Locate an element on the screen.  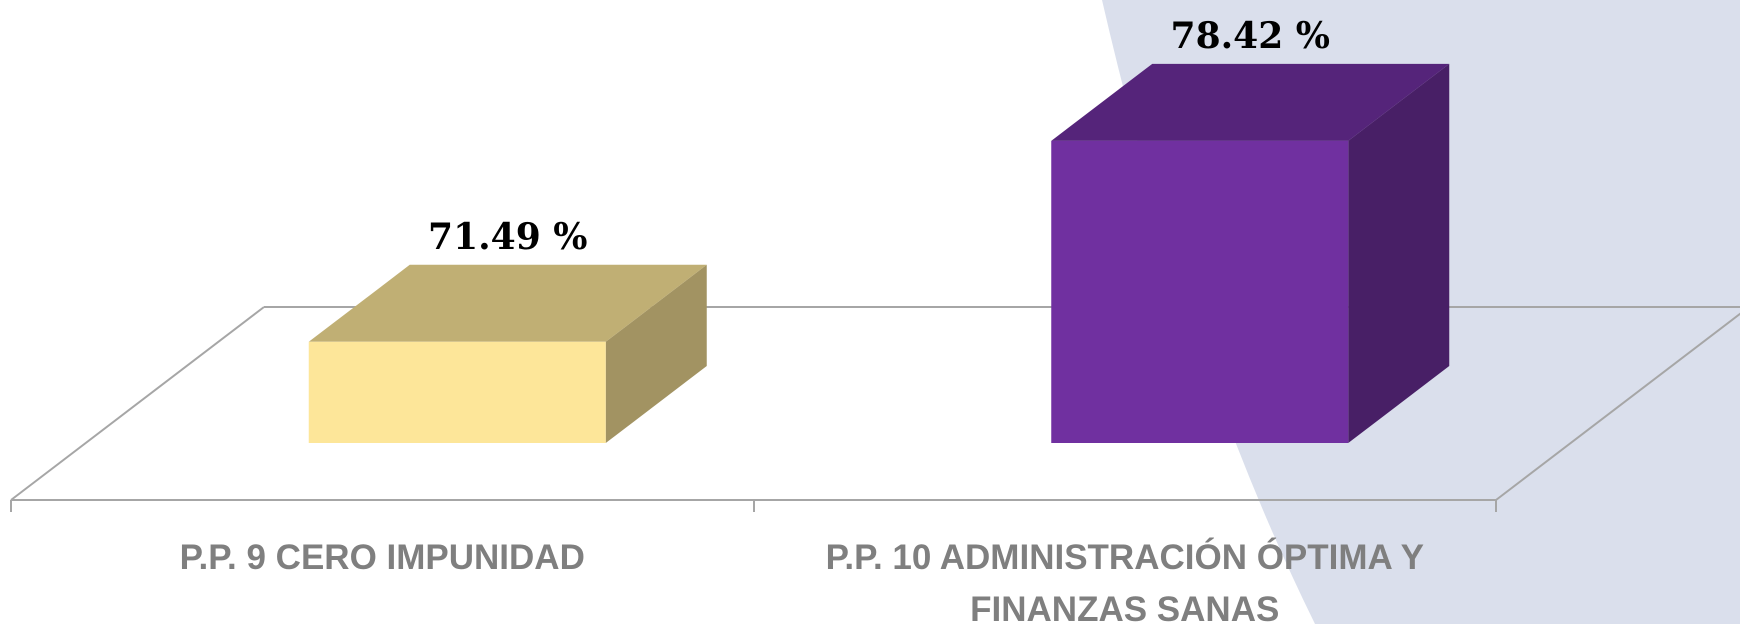
floor-left is located at coordinates (137, 403).